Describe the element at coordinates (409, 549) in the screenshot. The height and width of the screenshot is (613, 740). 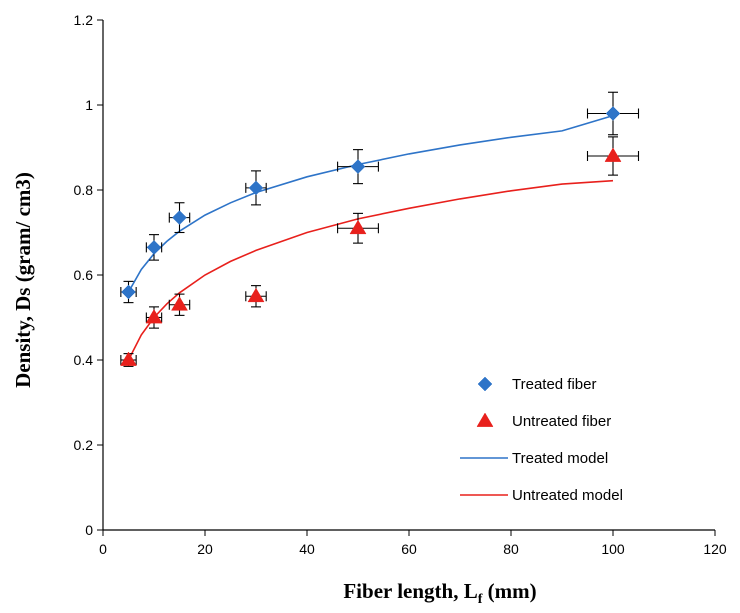
I see `x-tick-label: 60` at that location.